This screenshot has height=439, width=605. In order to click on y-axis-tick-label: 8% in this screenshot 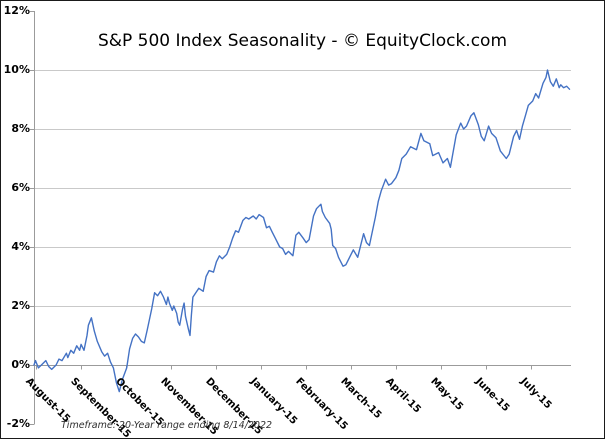, I will do `click(20, 128)`.